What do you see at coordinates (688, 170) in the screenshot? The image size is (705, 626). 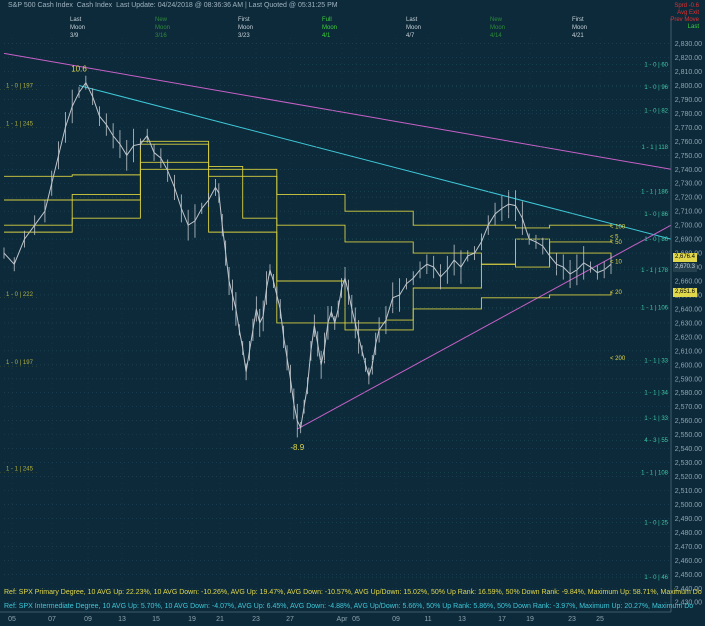 I see `y-tick-label: 2,740.00` at bounding box center [688, 170].